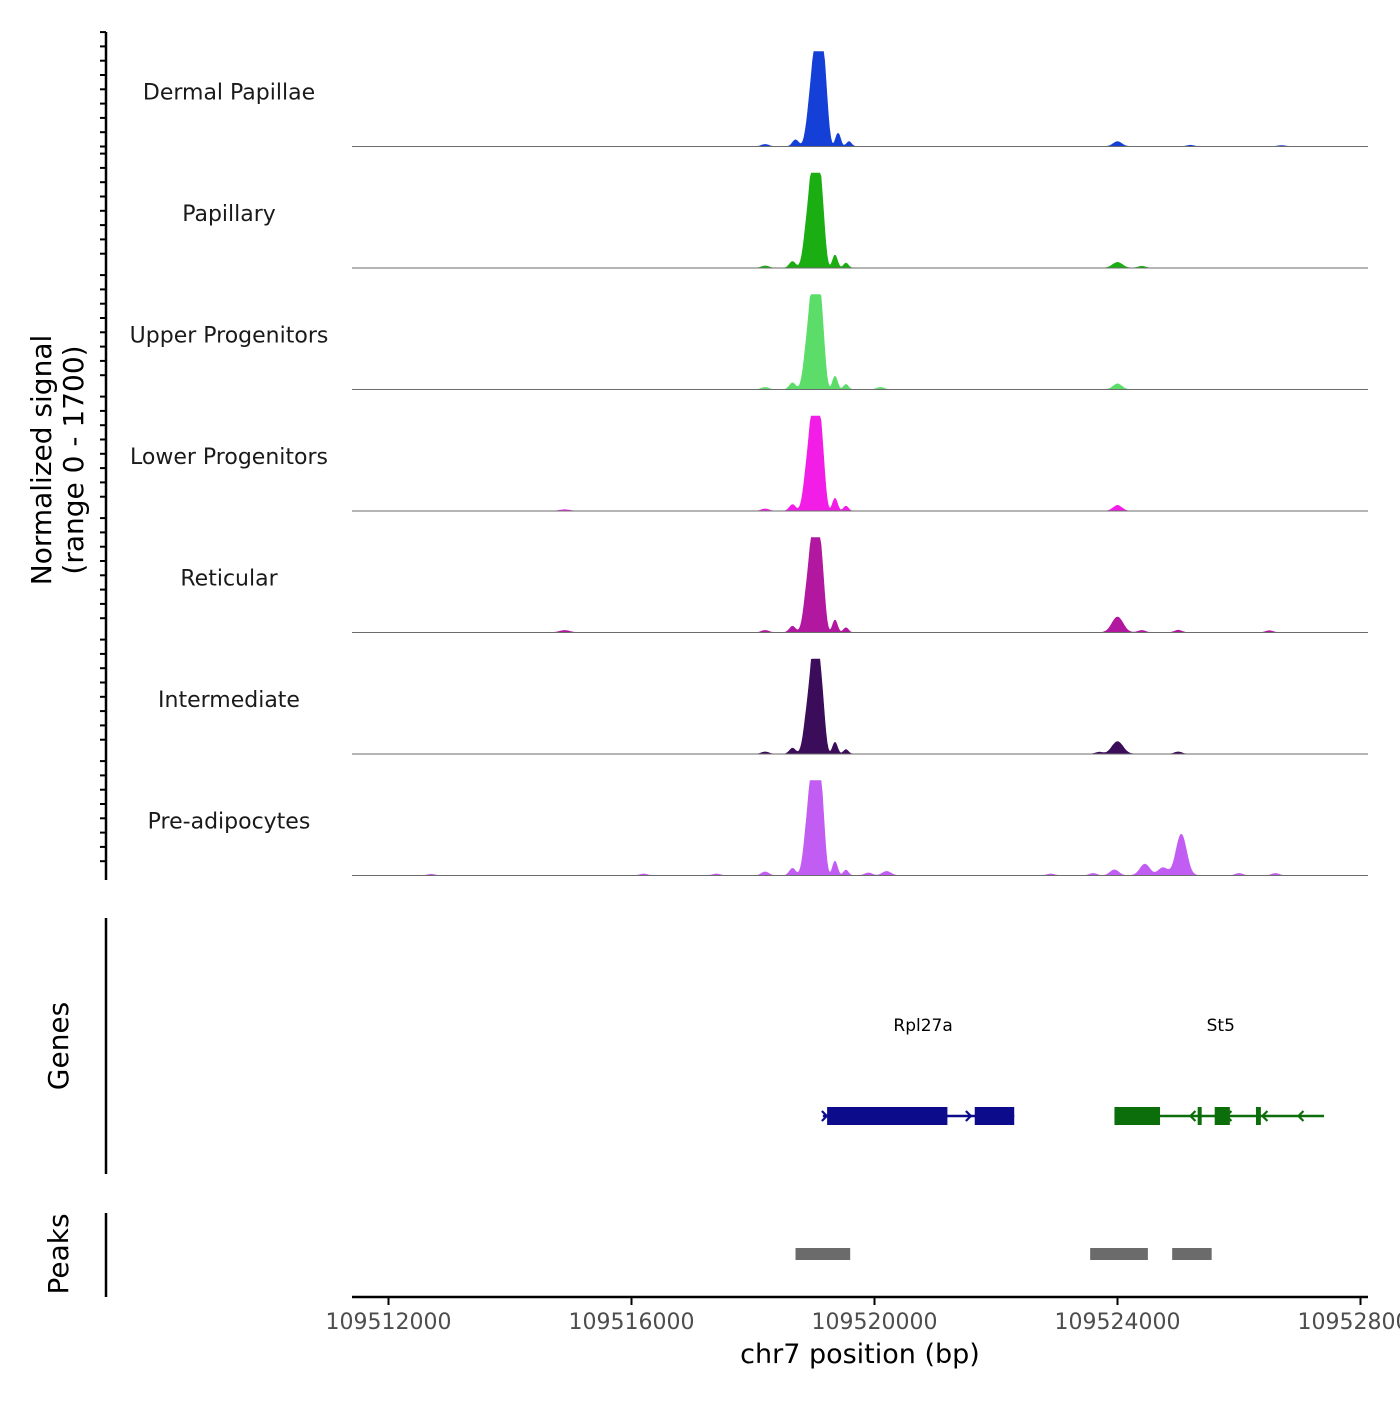 The width and height of the screenshot is (1400, 1404). What do you see at coordinates (1221, 1026) in the screenshot?
I see `gene-label: St5` at bounding box center [1221, 1026].